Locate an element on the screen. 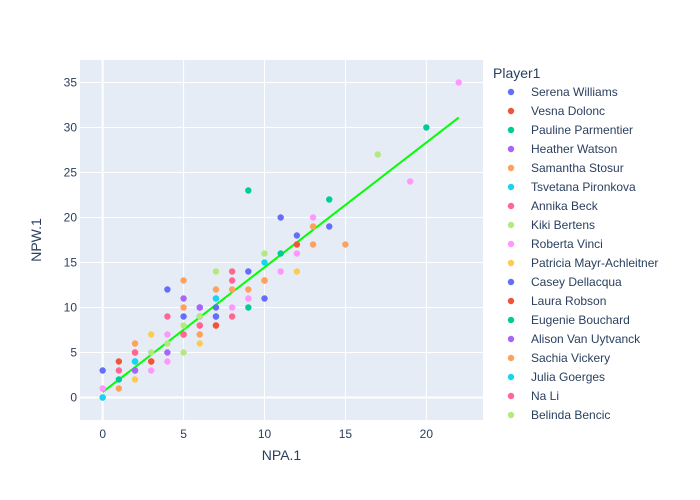 This screenshot has width=700, height=500. x-tick-label: 10 is located at coordinates (265, 434).